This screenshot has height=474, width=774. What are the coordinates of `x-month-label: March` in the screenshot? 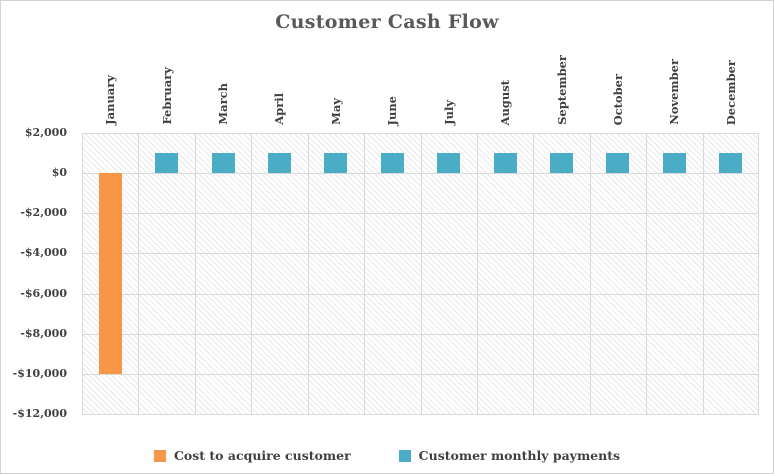 It's located at (223, 104).